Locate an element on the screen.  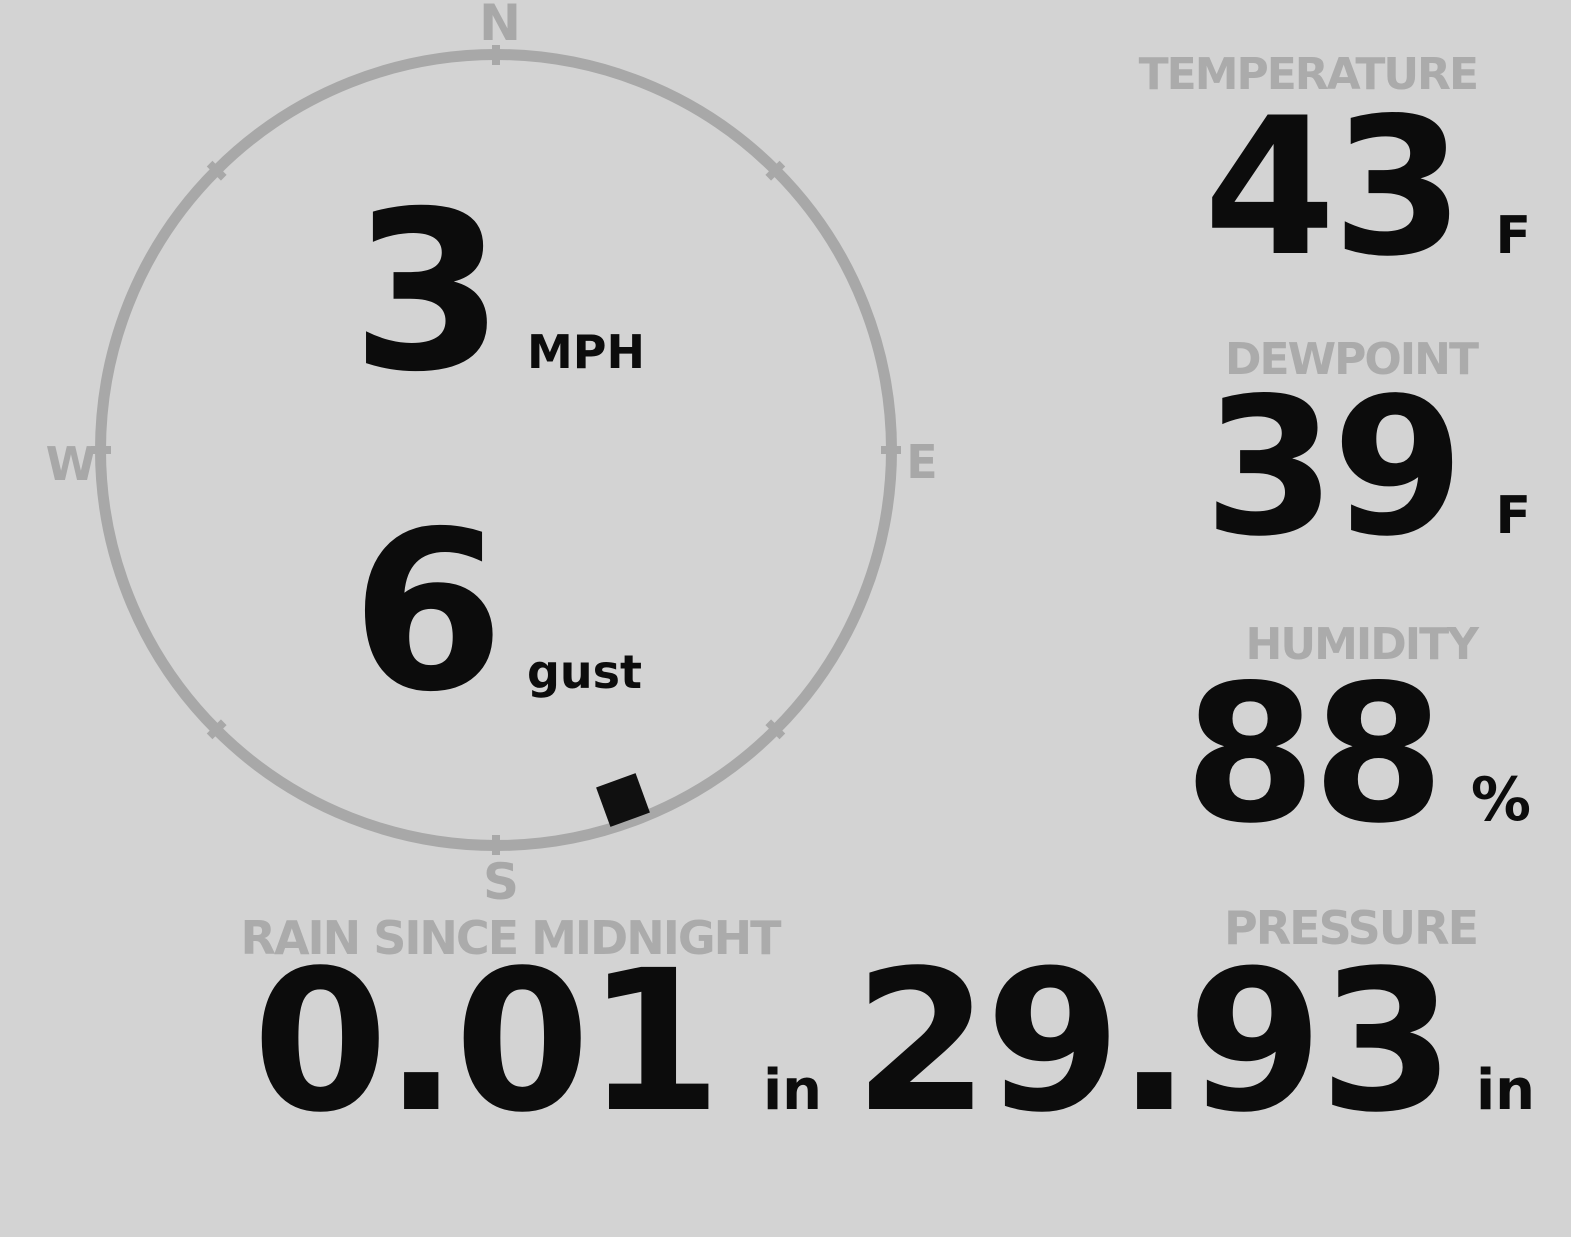
rain-unit: in is located at coordinates (792, 1090).